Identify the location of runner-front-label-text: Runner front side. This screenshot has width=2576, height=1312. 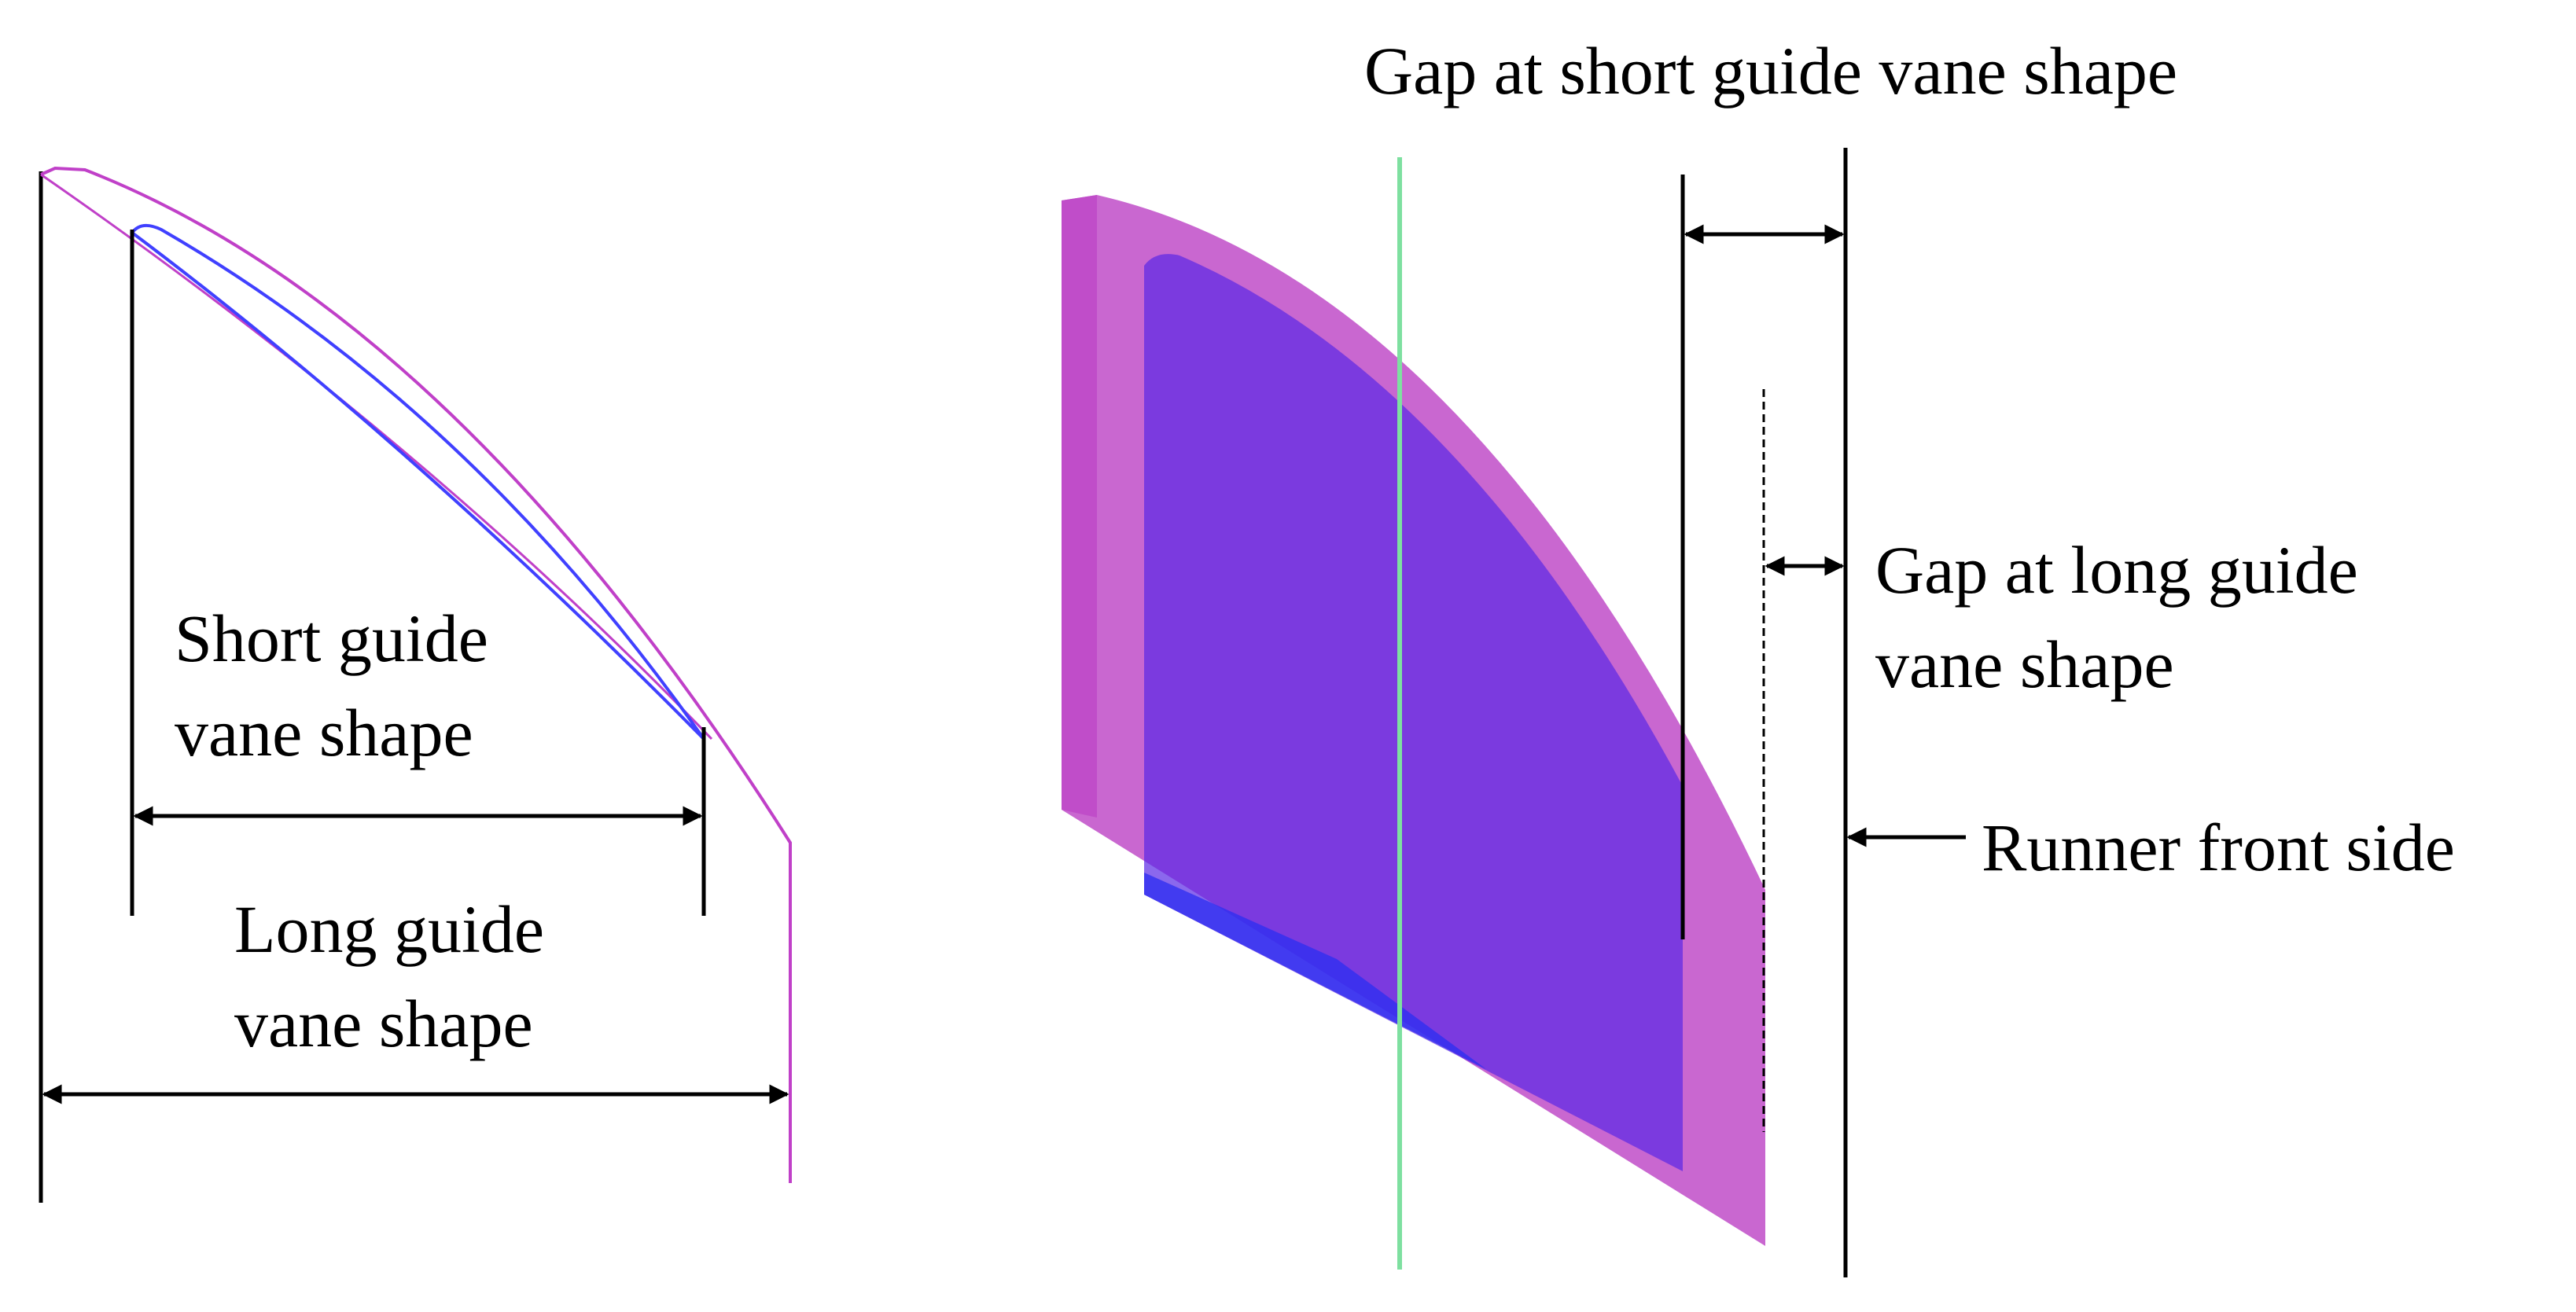
(2218, 848).